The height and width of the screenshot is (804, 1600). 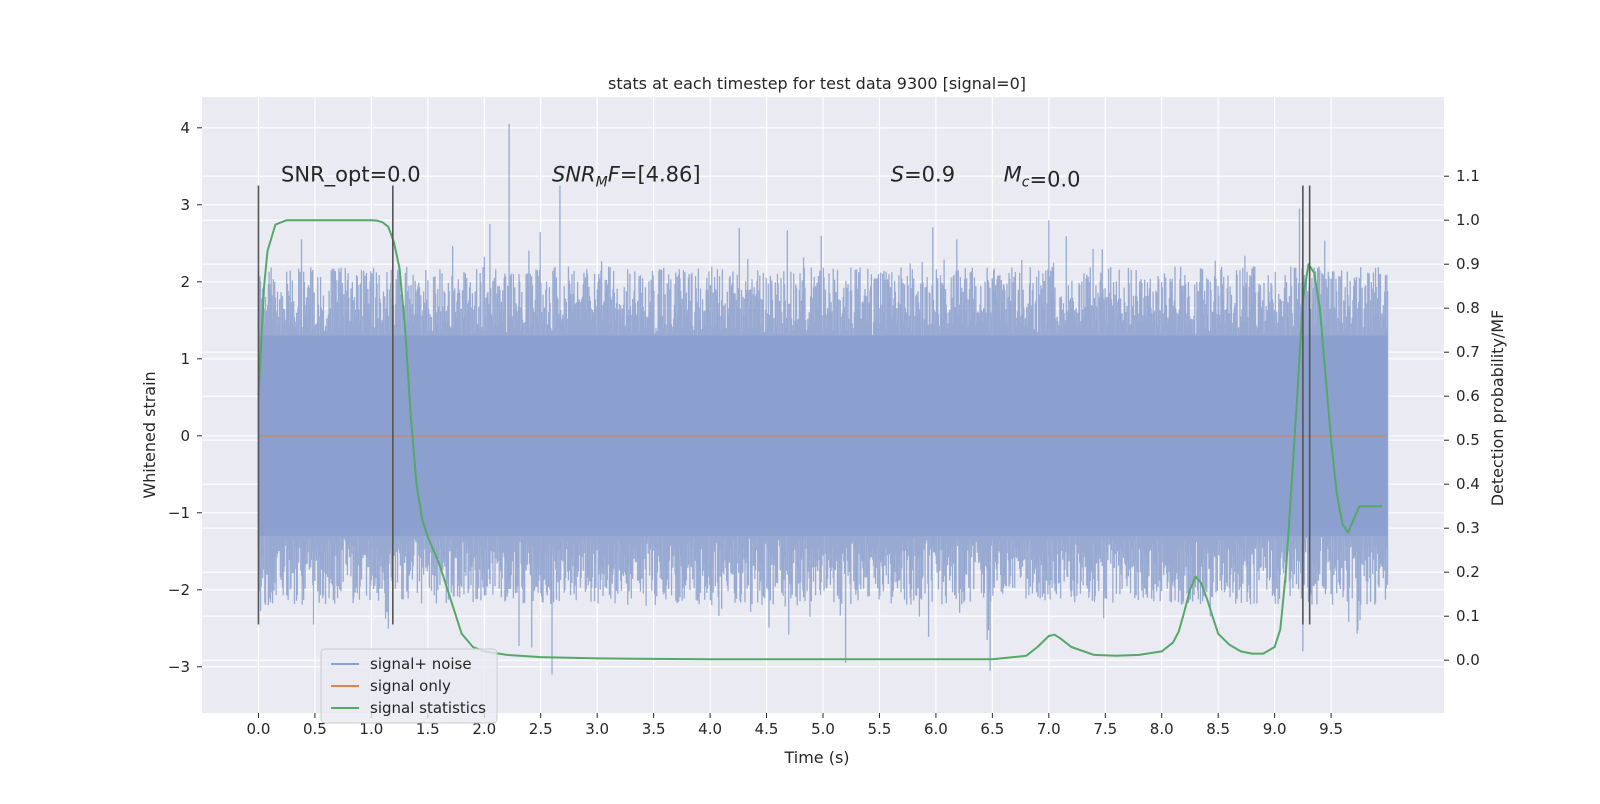 I want to click on x-tick-label: 2.0, so click(x=484, y=729).